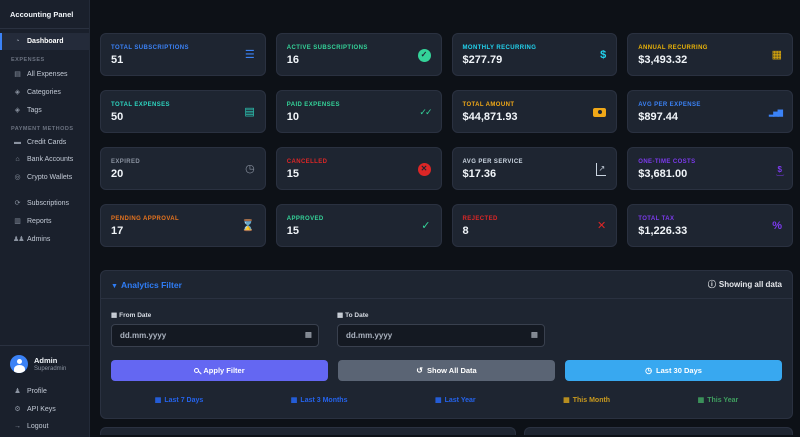 Image resolution: width=800 pixels, height=437 pixels. I want to click on sidebar-item-dashboard: Dashboard, so click(44, 41).